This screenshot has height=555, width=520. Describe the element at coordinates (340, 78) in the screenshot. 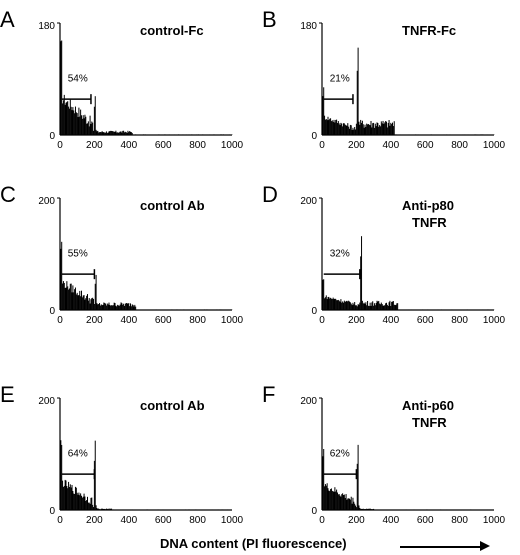

I see `gate-percent-label: 21%` at that location.